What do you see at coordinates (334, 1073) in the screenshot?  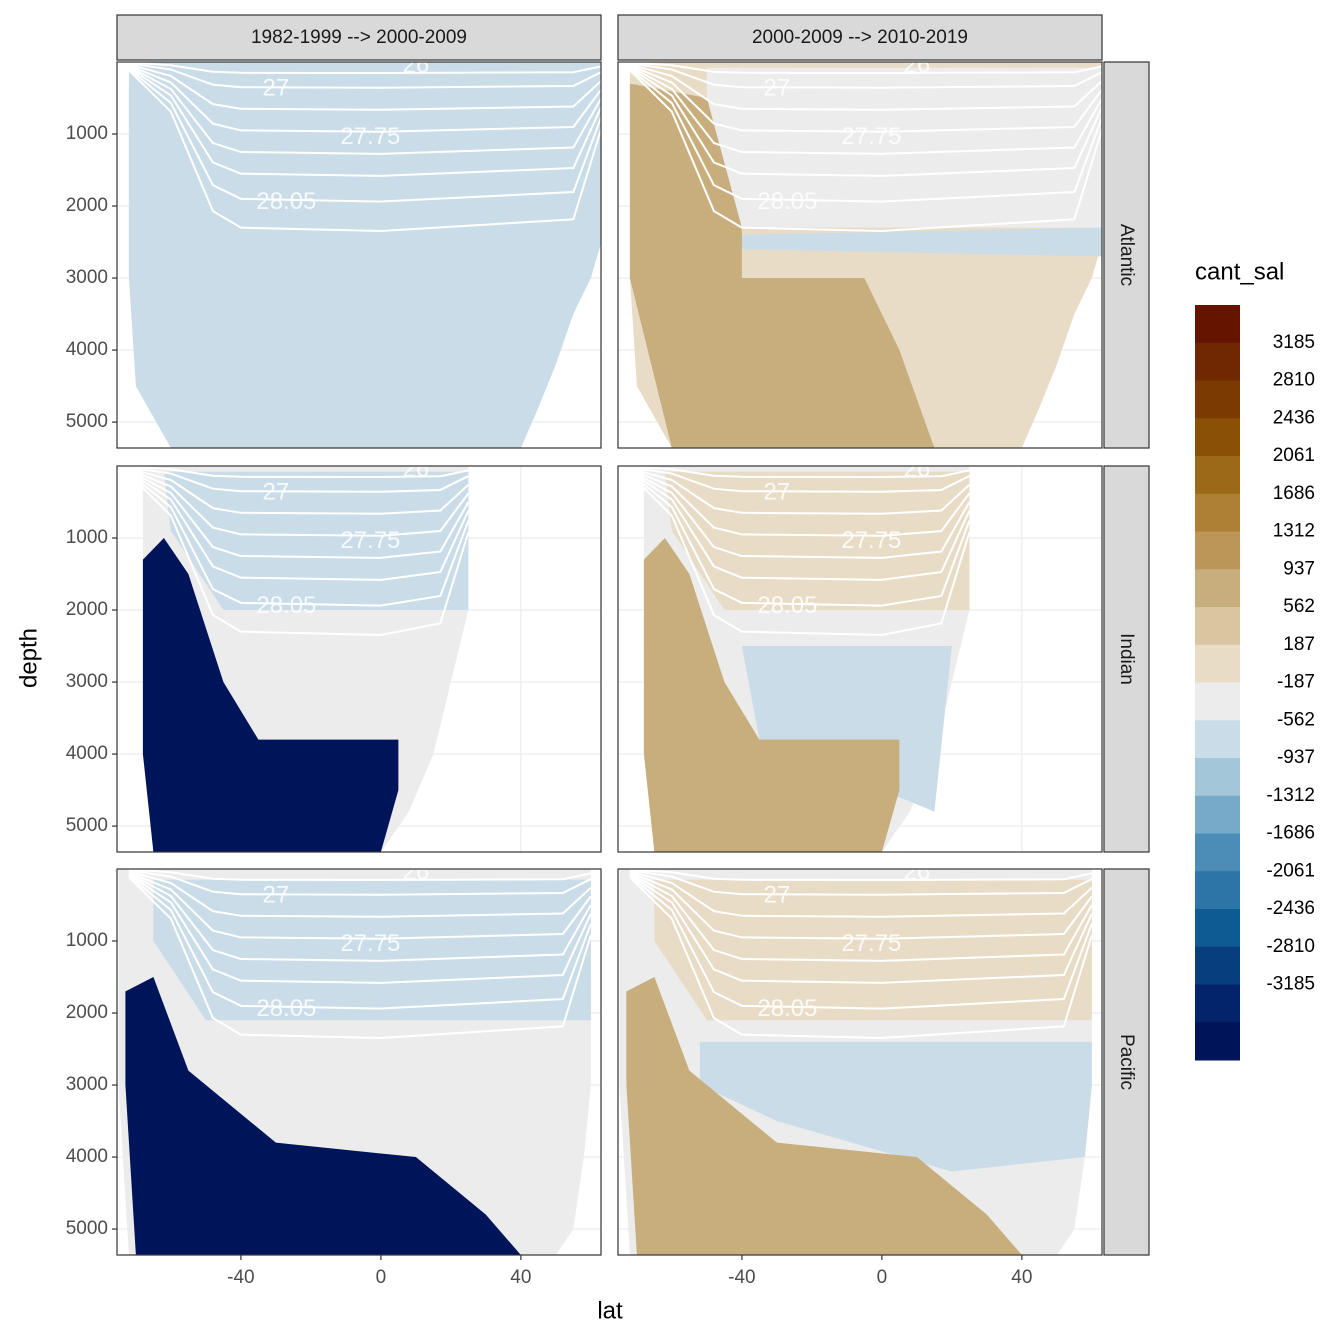 I see `panel: 26 27 27.75 28.05 1000 2000 3000 4000 5000 -40 0 40` at bounding box center [334, 1073].